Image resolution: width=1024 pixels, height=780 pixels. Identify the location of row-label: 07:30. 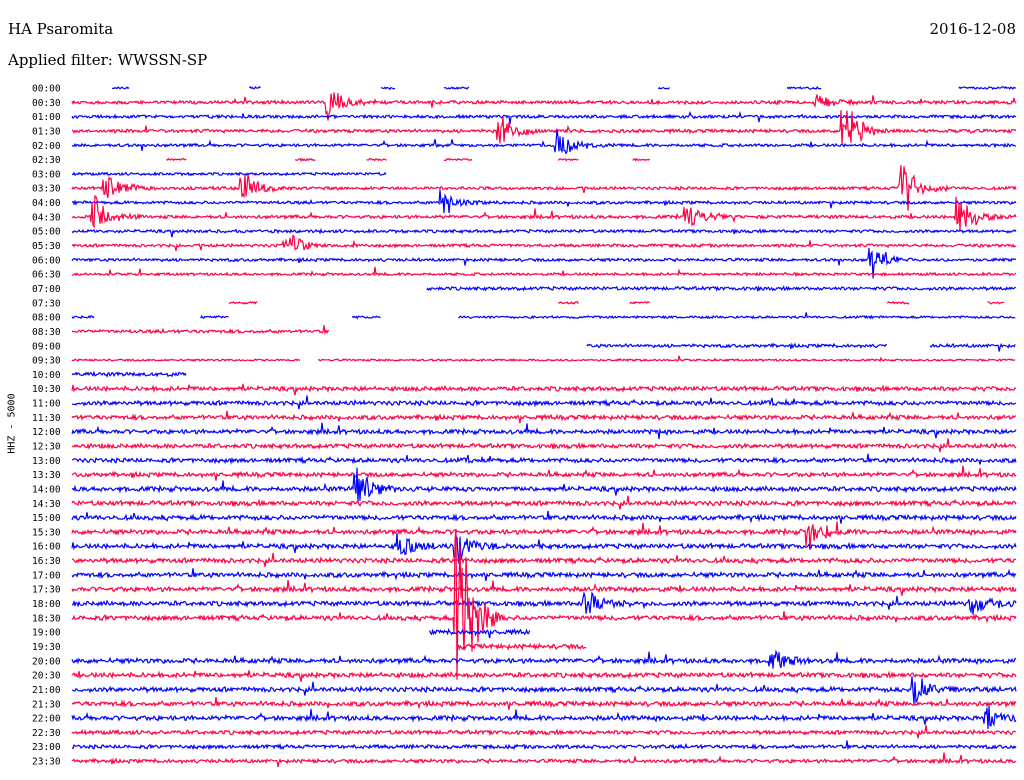
(46, 303).